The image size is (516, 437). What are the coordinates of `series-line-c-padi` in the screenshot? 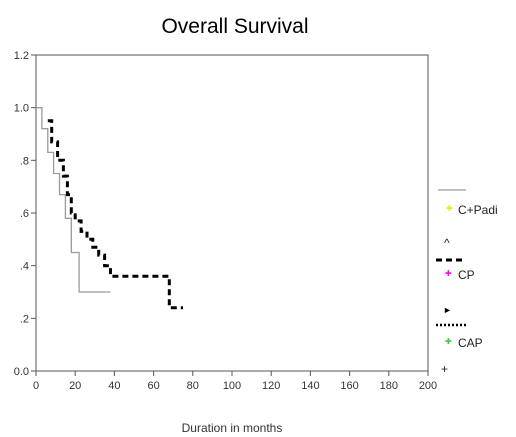 It's located at (73, 200).